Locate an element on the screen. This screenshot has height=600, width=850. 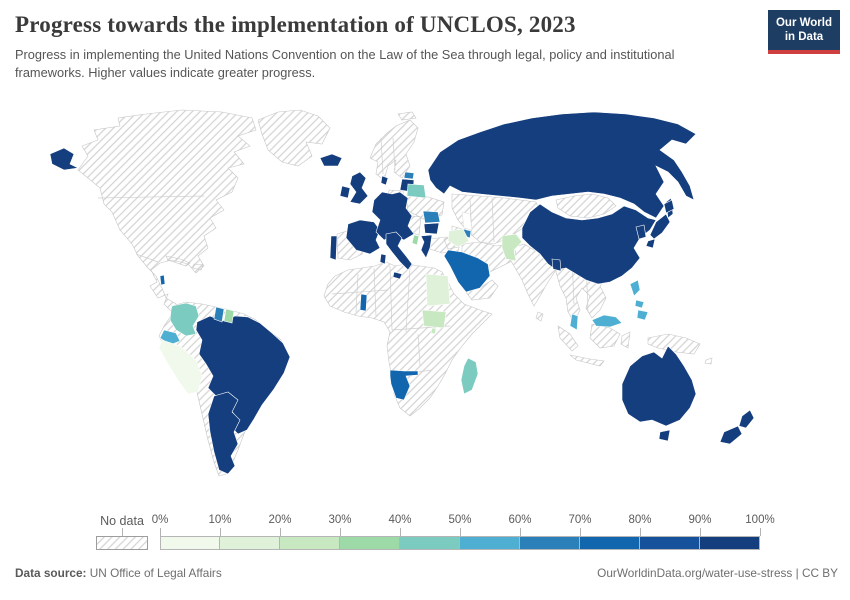
country-svalbard is located at coordinates (407, 116).